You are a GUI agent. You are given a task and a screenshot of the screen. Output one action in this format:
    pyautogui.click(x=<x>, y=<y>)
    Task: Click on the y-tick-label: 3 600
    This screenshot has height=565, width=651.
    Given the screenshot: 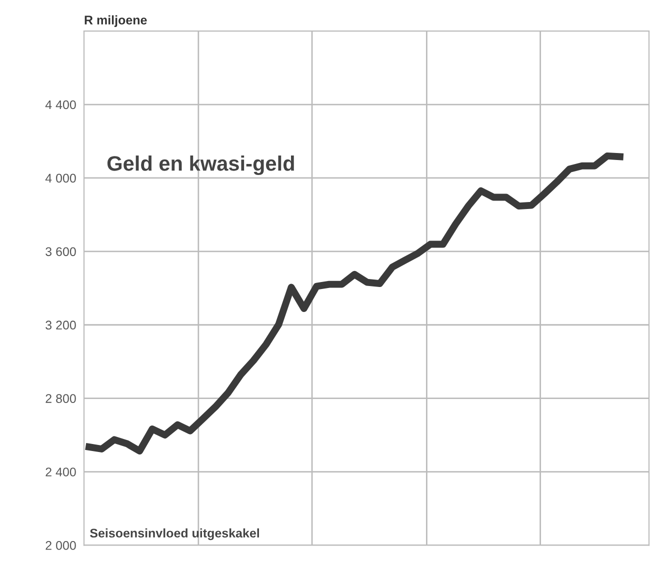 What is the action you would take?
    pyautogui.click(x=61, y=251)
    